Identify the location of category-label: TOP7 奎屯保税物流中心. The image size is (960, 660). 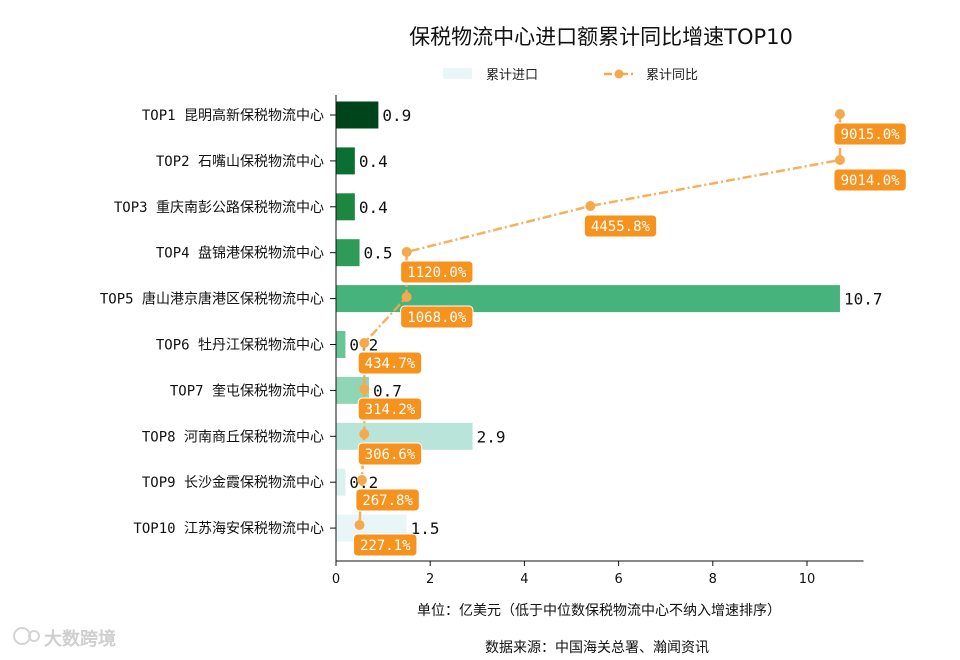
(247, 391).